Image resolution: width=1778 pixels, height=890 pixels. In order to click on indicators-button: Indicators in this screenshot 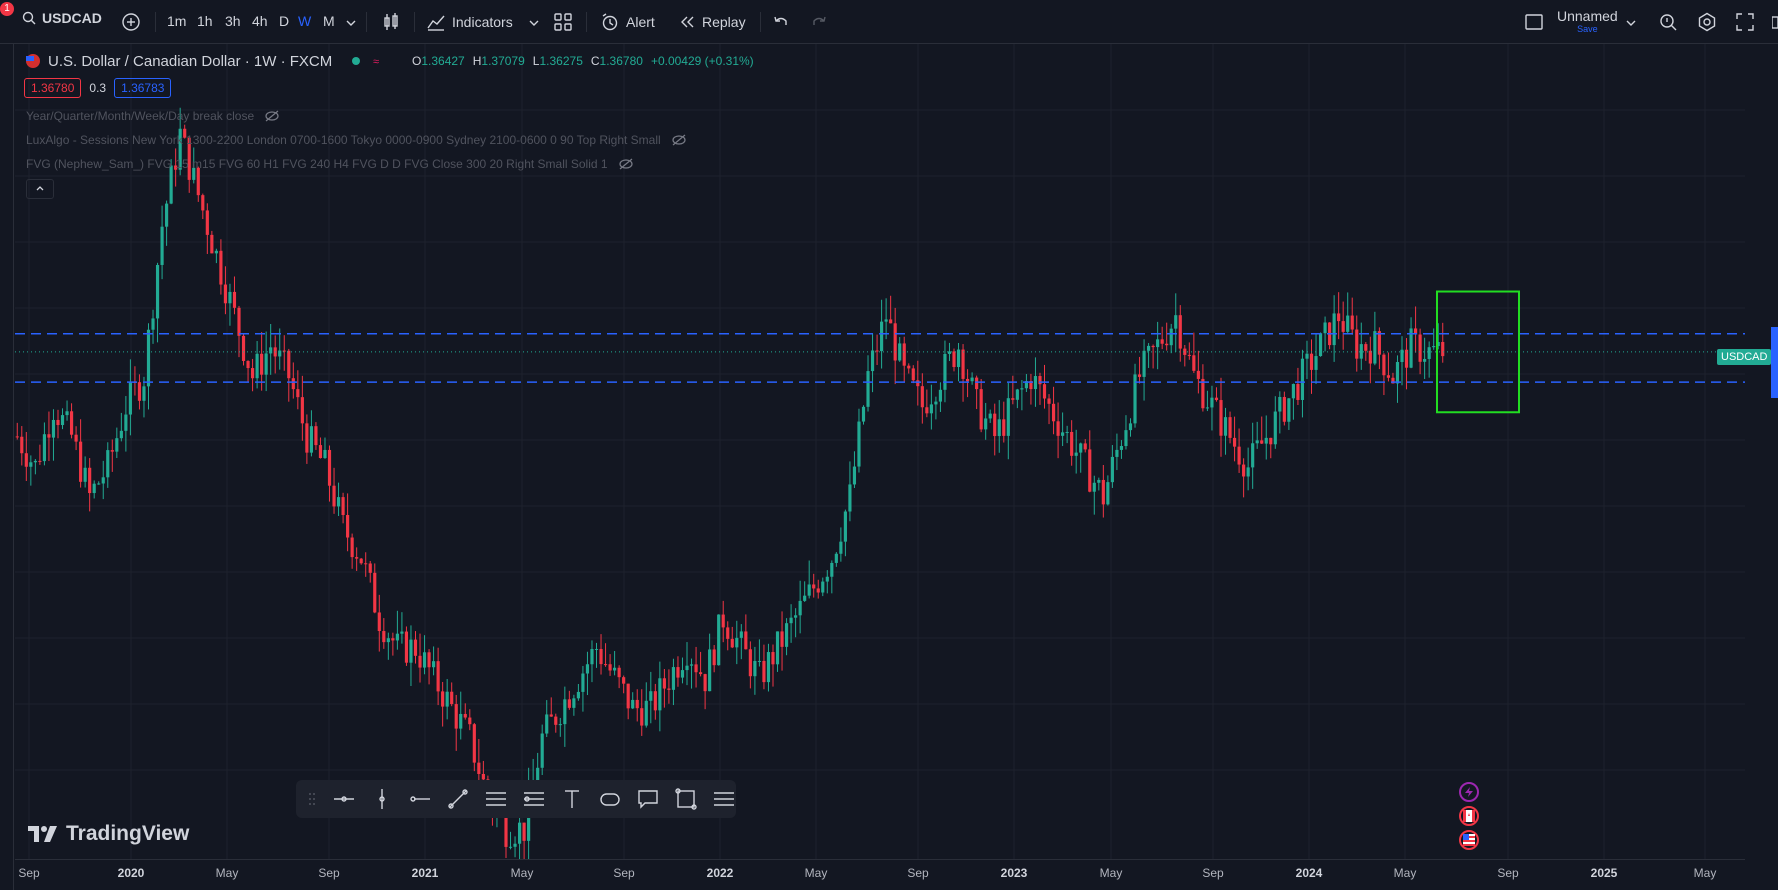, I will do `click(469, 22)`.